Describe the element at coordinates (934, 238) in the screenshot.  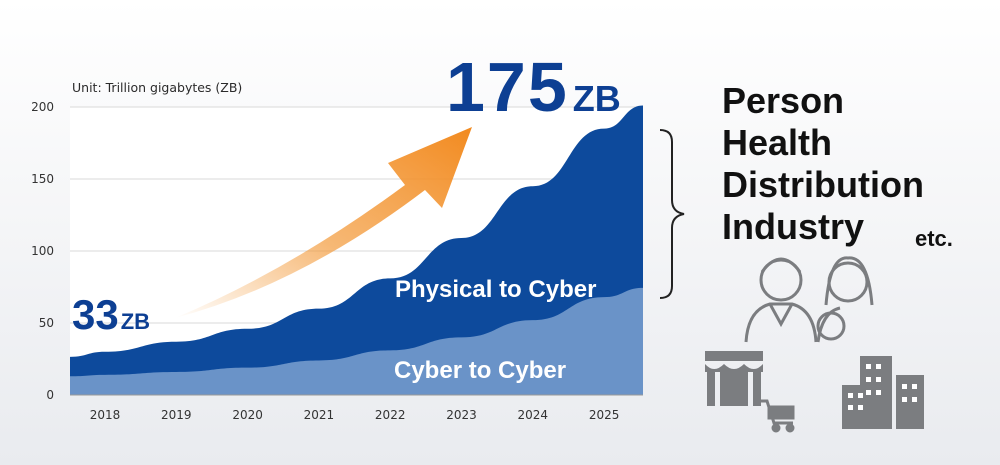
I see `etc-label: etc.` at that location.